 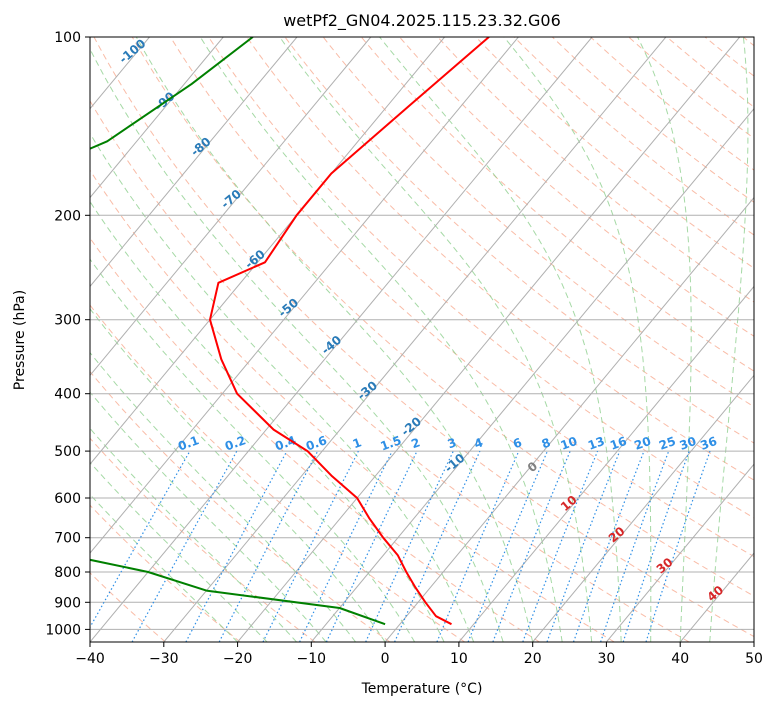 What do you see at coordinates (680, 659) in the screenshot?
I see `x-tick-label: 40` at bounding box center [680, 659].